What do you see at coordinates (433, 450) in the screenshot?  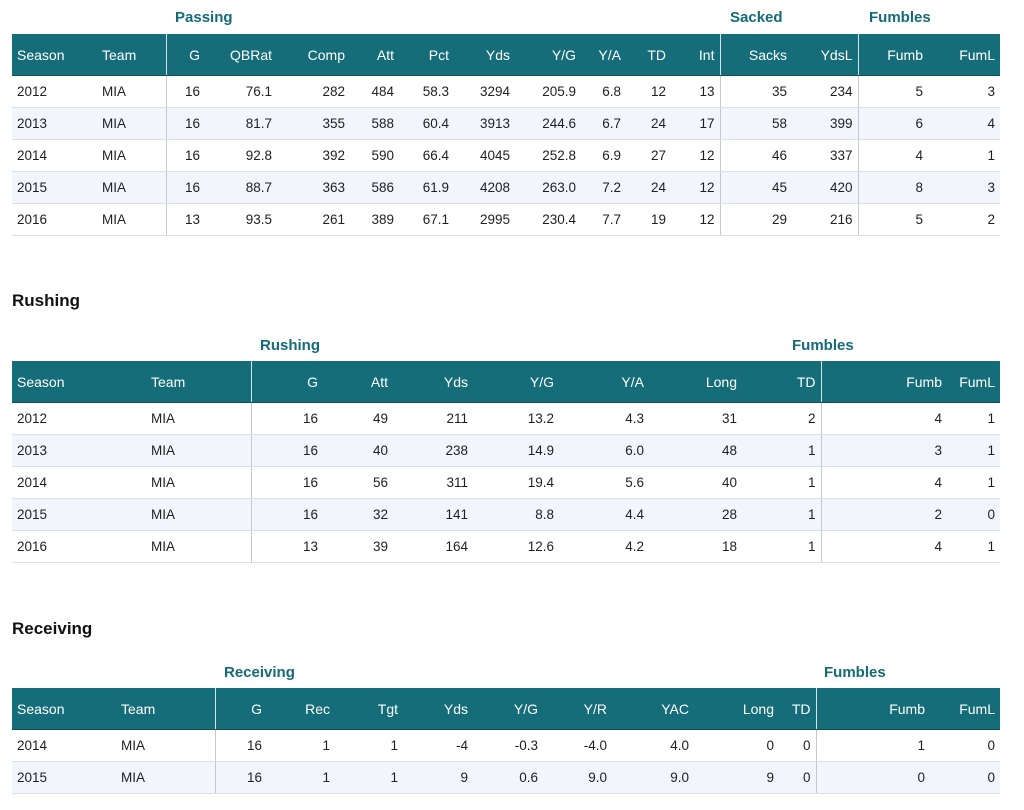 I see `table-cell: 238` at bounding box center [433, 450].